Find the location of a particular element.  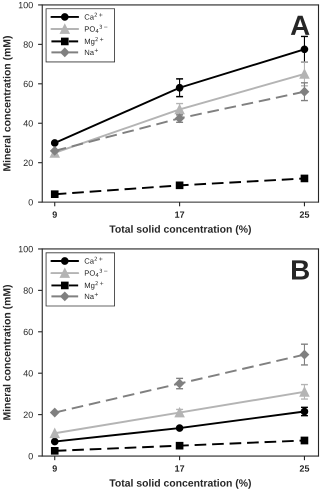

annotation: B is located at coordinates (300, 270).